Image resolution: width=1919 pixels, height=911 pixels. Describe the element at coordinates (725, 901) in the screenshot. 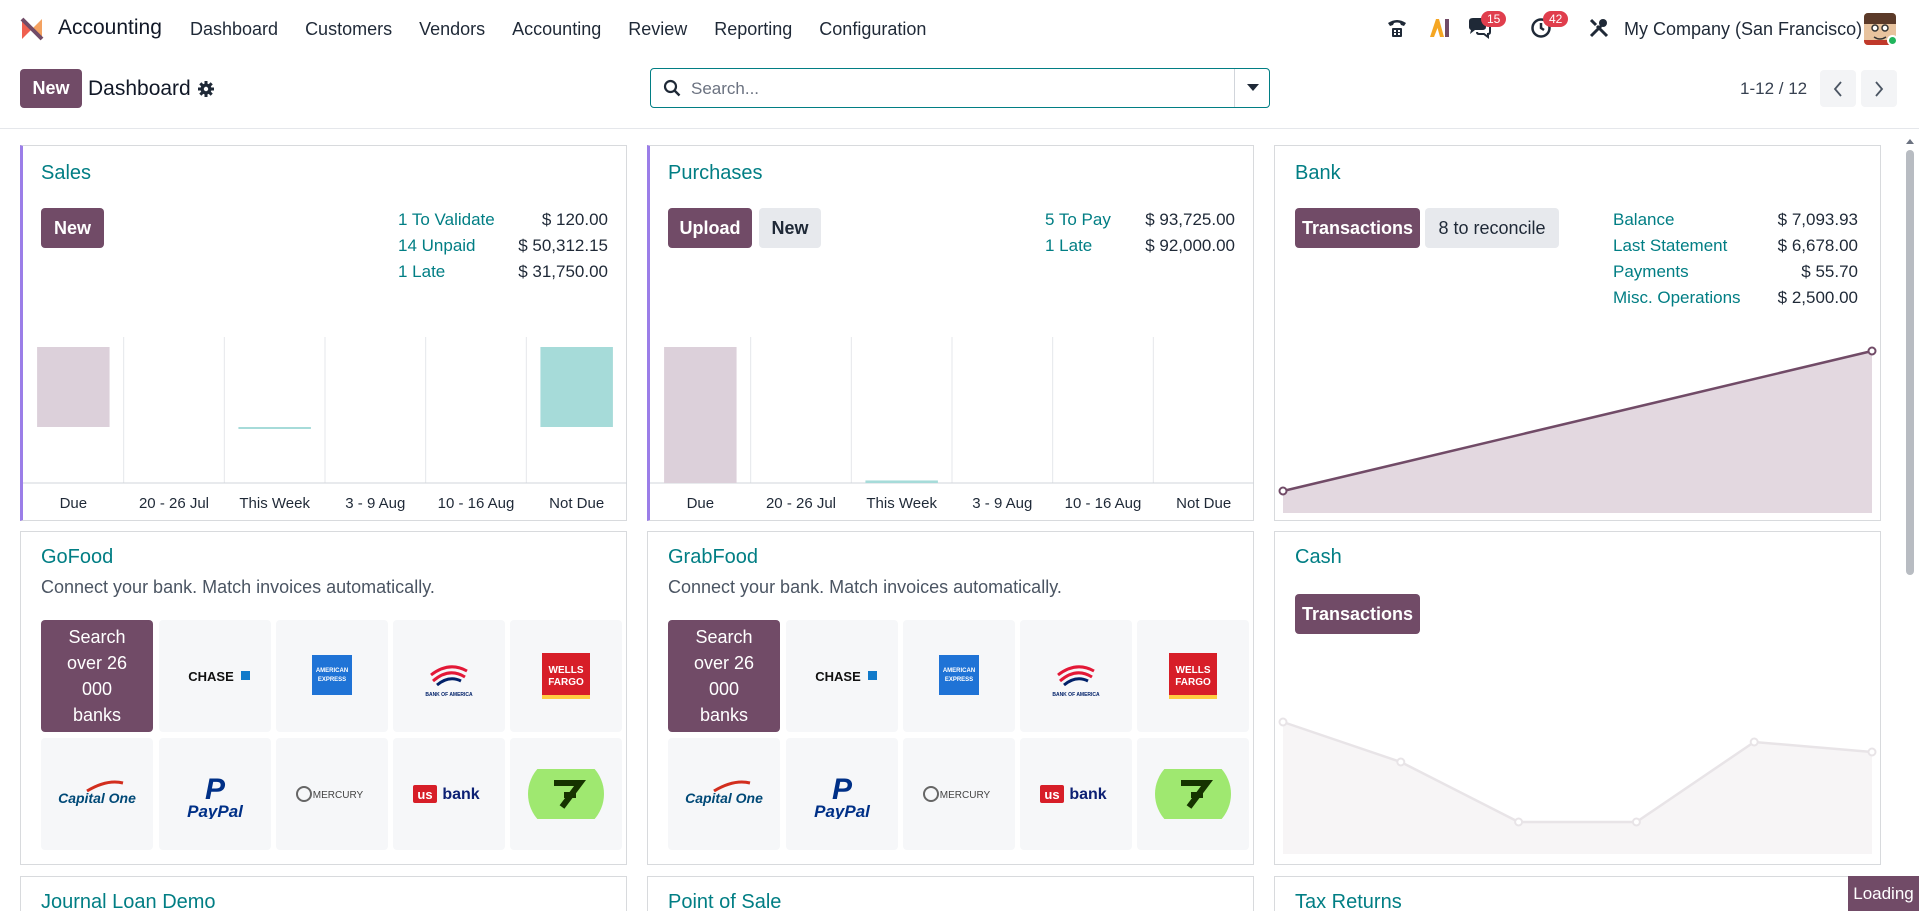

I see `point-of-sale-title: Point of Sale` at that location.